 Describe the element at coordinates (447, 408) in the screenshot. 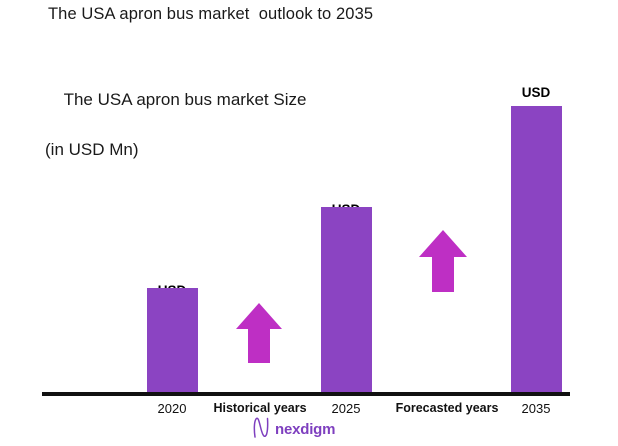

I see `x-axis-period-forecasted: Forecasted years` at that location.